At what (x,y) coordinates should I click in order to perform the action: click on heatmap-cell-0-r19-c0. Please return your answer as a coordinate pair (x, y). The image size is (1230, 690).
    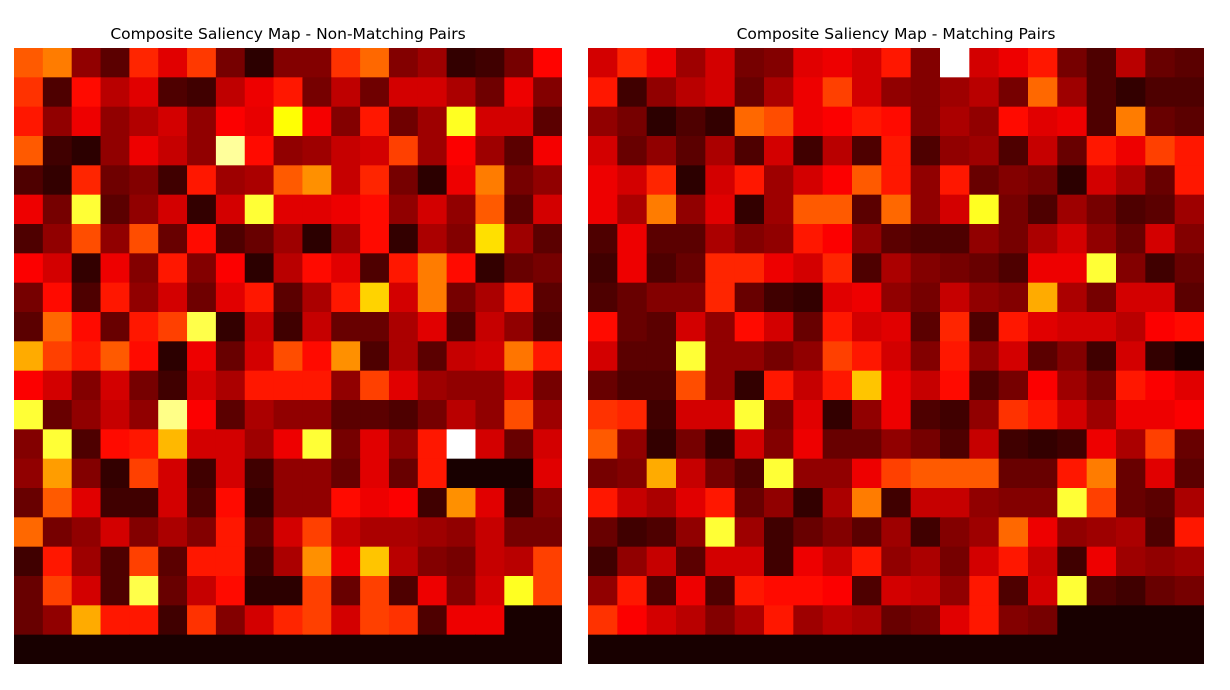
    Looking at the image, I should click on (29, 620).